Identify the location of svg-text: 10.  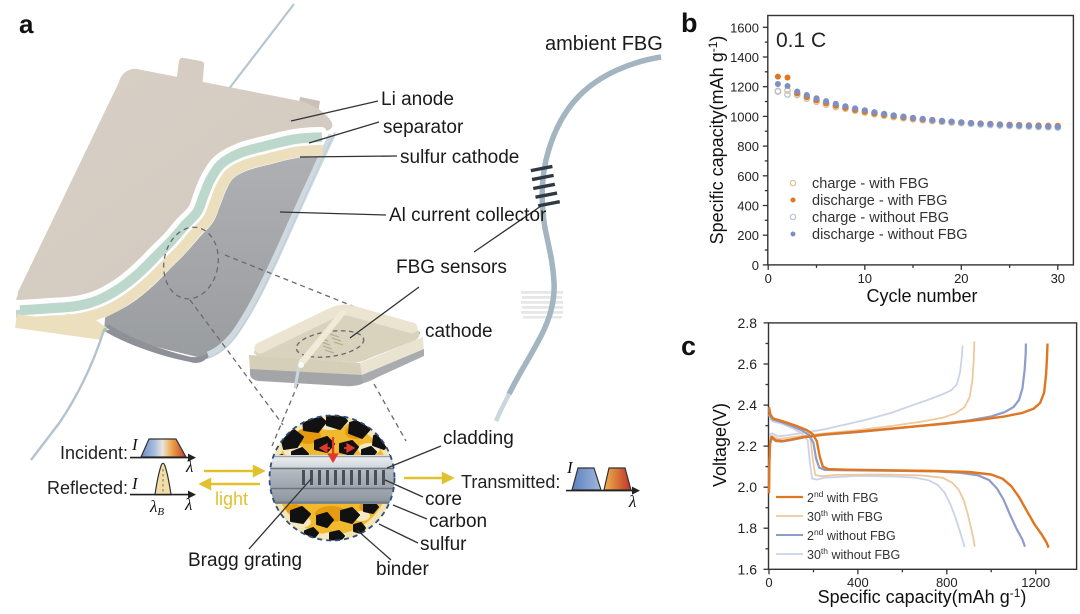
(865, 278).